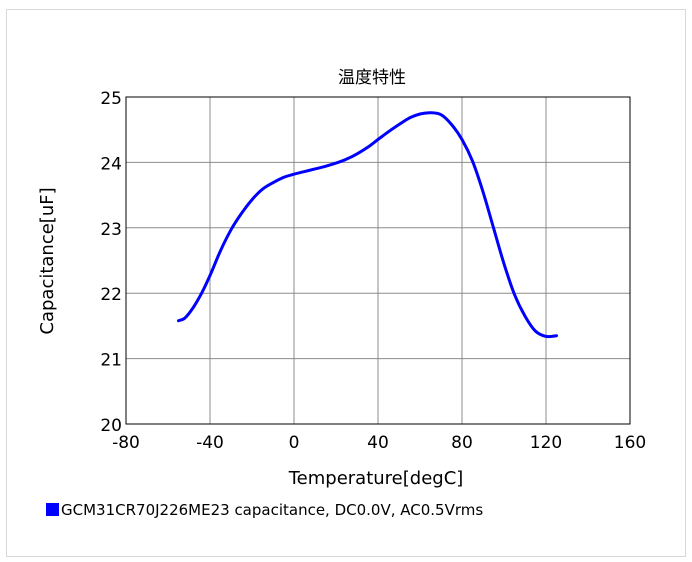 This screenshot has height=562, width=692. What do you see at coordinates (210, 443) in the screenshot?
I see `x-tick-label: -40` at bounding box center [210, 443].